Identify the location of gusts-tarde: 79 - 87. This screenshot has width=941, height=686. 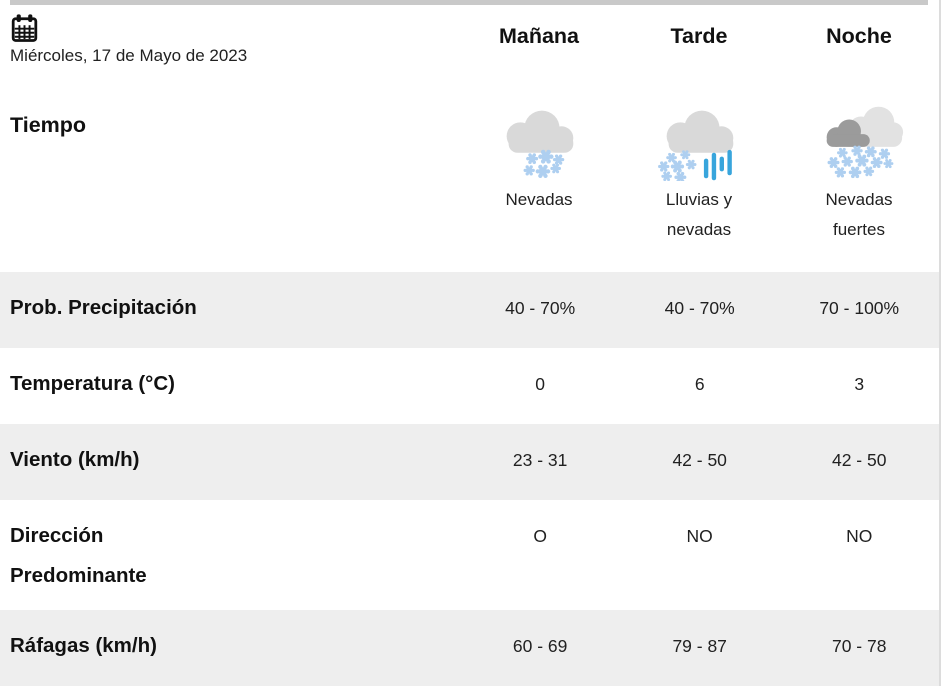
(699, 646).